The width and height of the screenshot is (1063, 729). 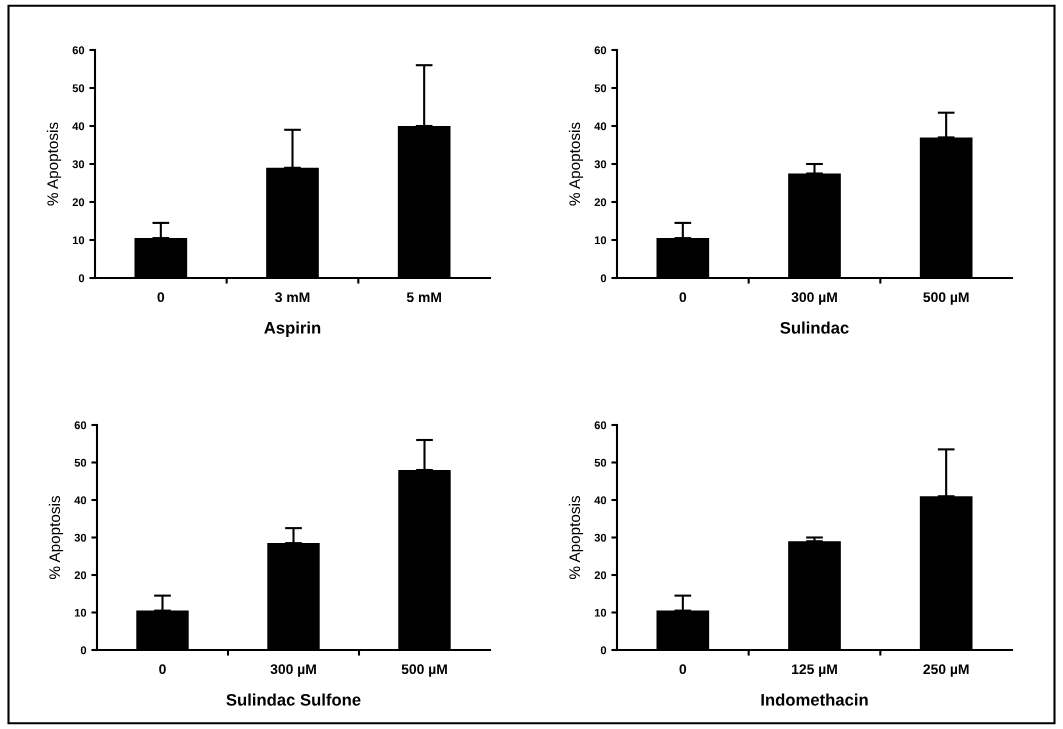 I want to click on x-tick-label: 125 µM, so click(x=814, y=670).